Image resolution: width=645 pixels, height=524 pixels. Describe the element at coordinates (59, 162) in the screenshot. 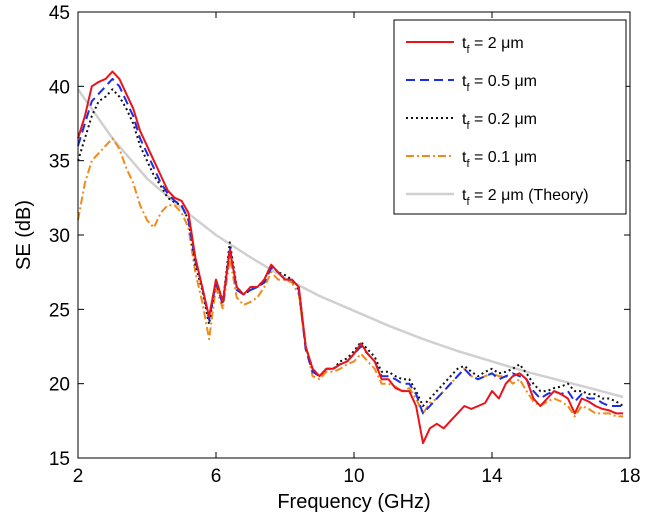

I see `y-tick-label: 35` at that location.